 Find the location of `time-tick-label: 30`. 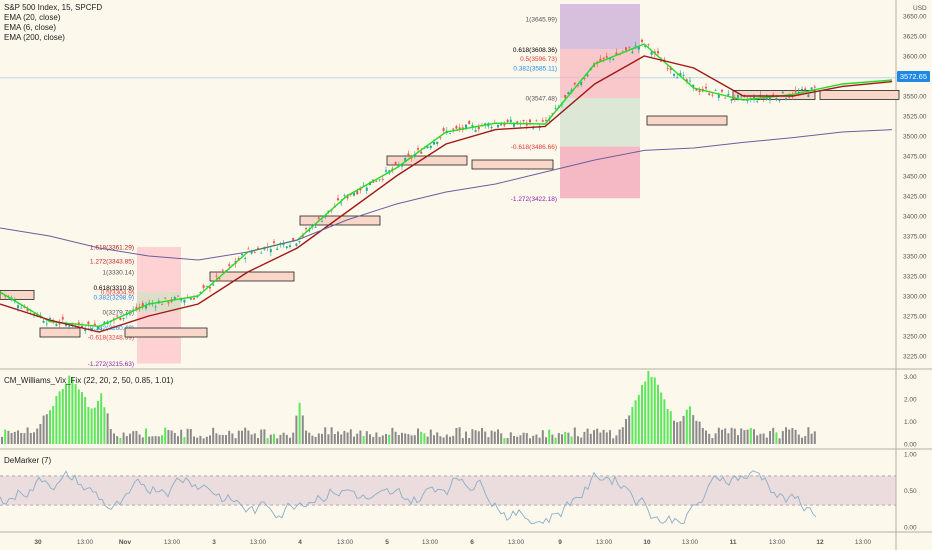

time-tick-label: 30 is located at coordinates (38, 542).